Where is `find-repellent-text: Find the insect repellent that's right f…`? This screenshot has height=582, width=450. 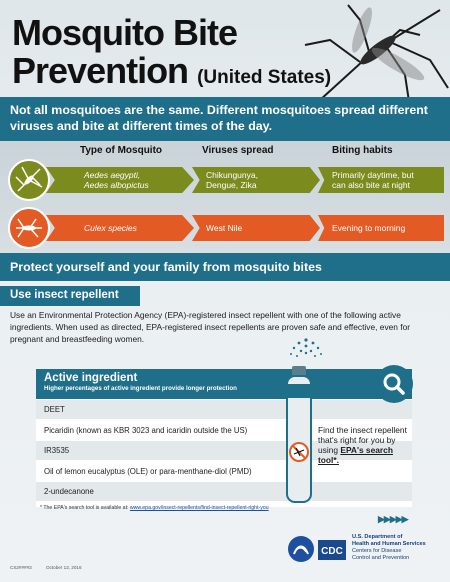
find-repellent-text: Find the insect repellent that's right f… is located at coordinates (364, 445).